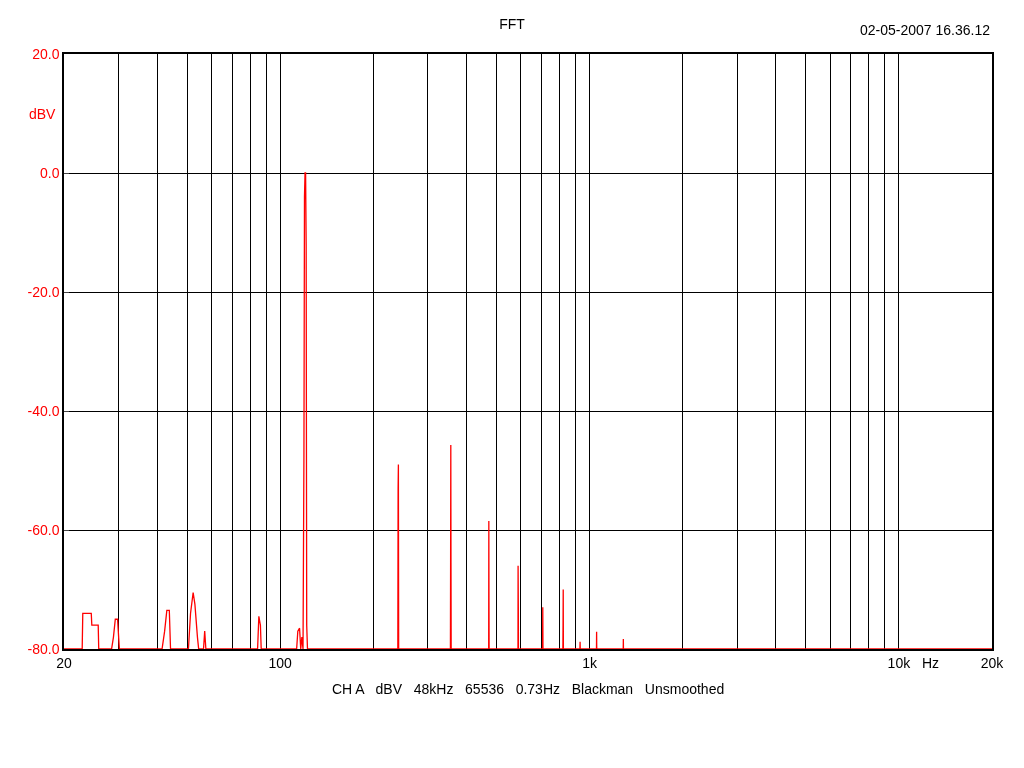 The image size is (1024, 768). Describe the element at coordinates (43, 291) in the screenshot. I see `y-tick-label: -20.0` at that location.